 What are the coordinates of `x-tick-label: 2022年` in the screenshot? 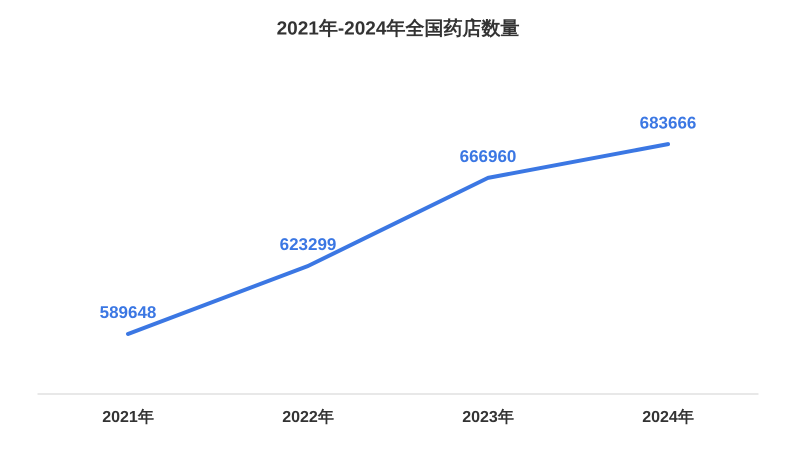 It's located at (308, 417).